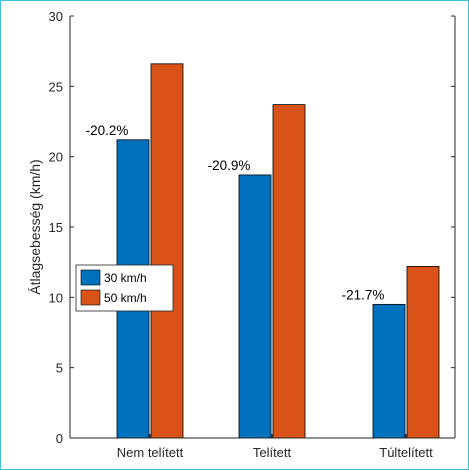  What do you see at coordinates (406, 452) in the screenshot?
I see `x-tick-label: Túltelített` at bounding box center [406, 452].